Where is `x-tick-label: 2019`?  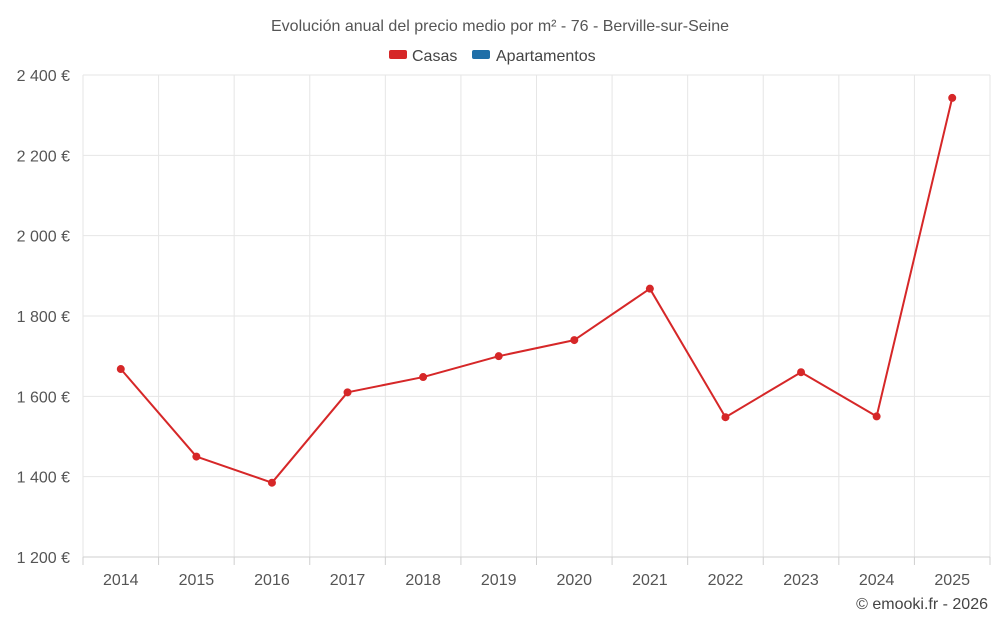
x-tick-label: 2019 is located at coordinates (499, 580).